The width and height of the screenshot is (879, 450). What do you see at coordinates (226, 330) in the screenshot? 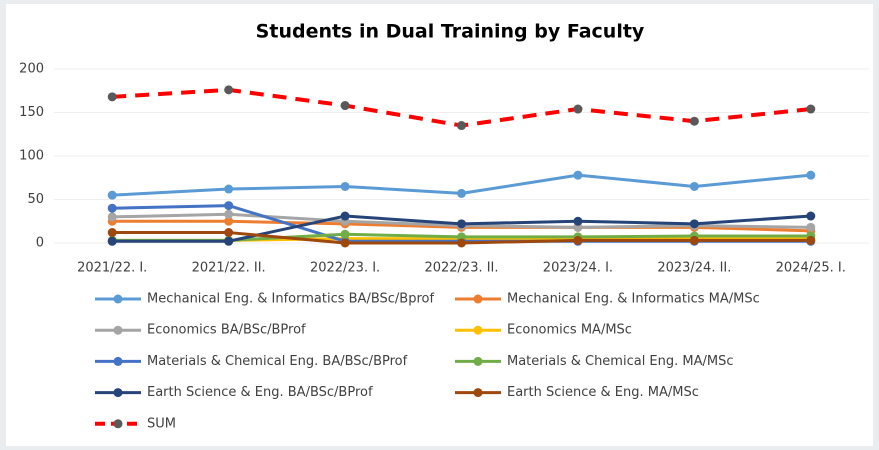
I see `legend-label: Economics BA/BSc/BProf` at bounding box center [226, 330].